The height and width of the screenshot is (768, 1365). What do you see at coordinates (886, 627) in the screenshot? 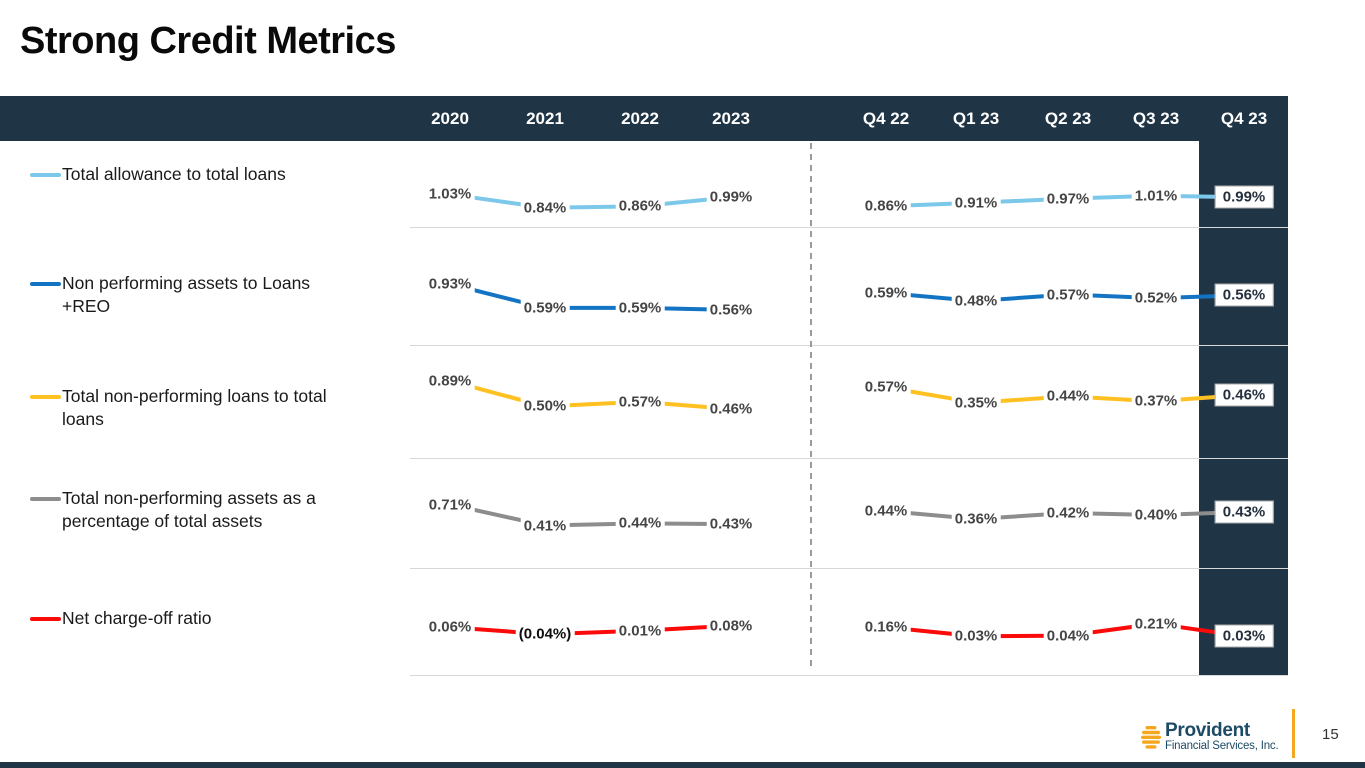
I see `value-label: 0.16%` at bounding box center [886, 627].